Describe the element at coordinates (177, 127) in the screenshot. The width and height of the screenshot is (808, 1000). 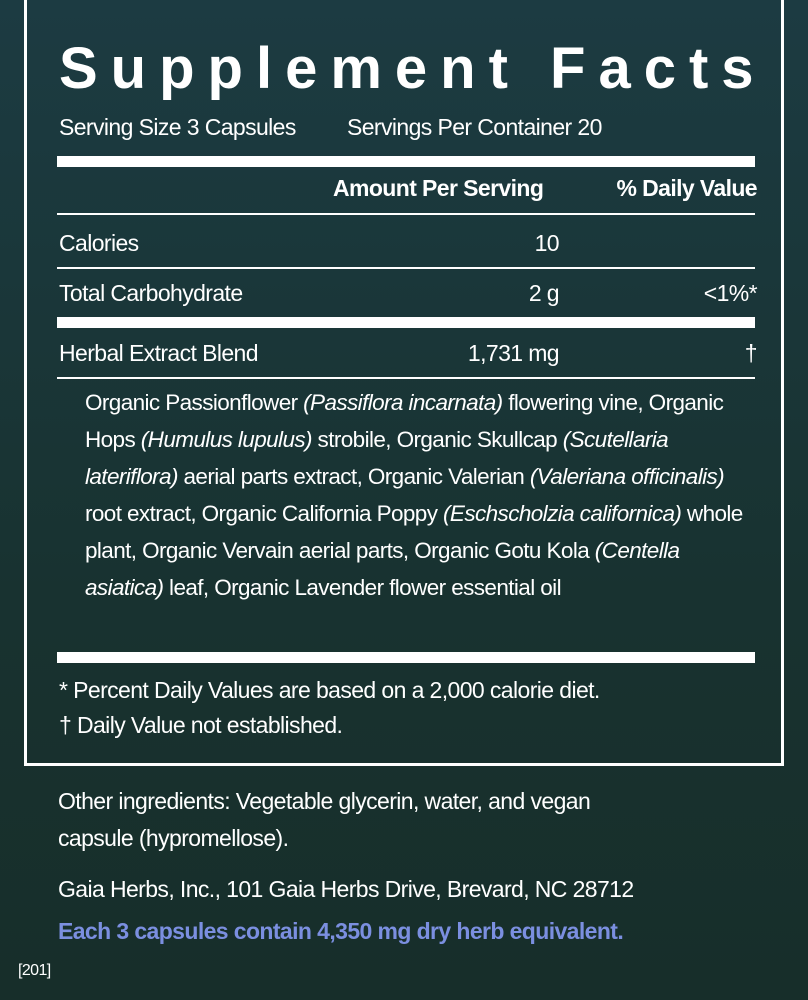
I see `serving-size: Serving Size 3 Capsules` at that location.